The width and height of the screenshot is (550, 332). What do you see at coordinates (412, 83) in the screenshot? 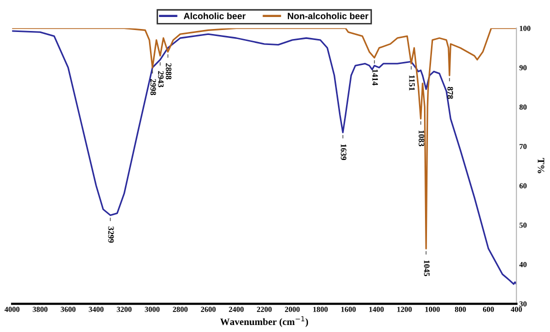
I see `annotation: 1151` at bounding box center [412, 83].